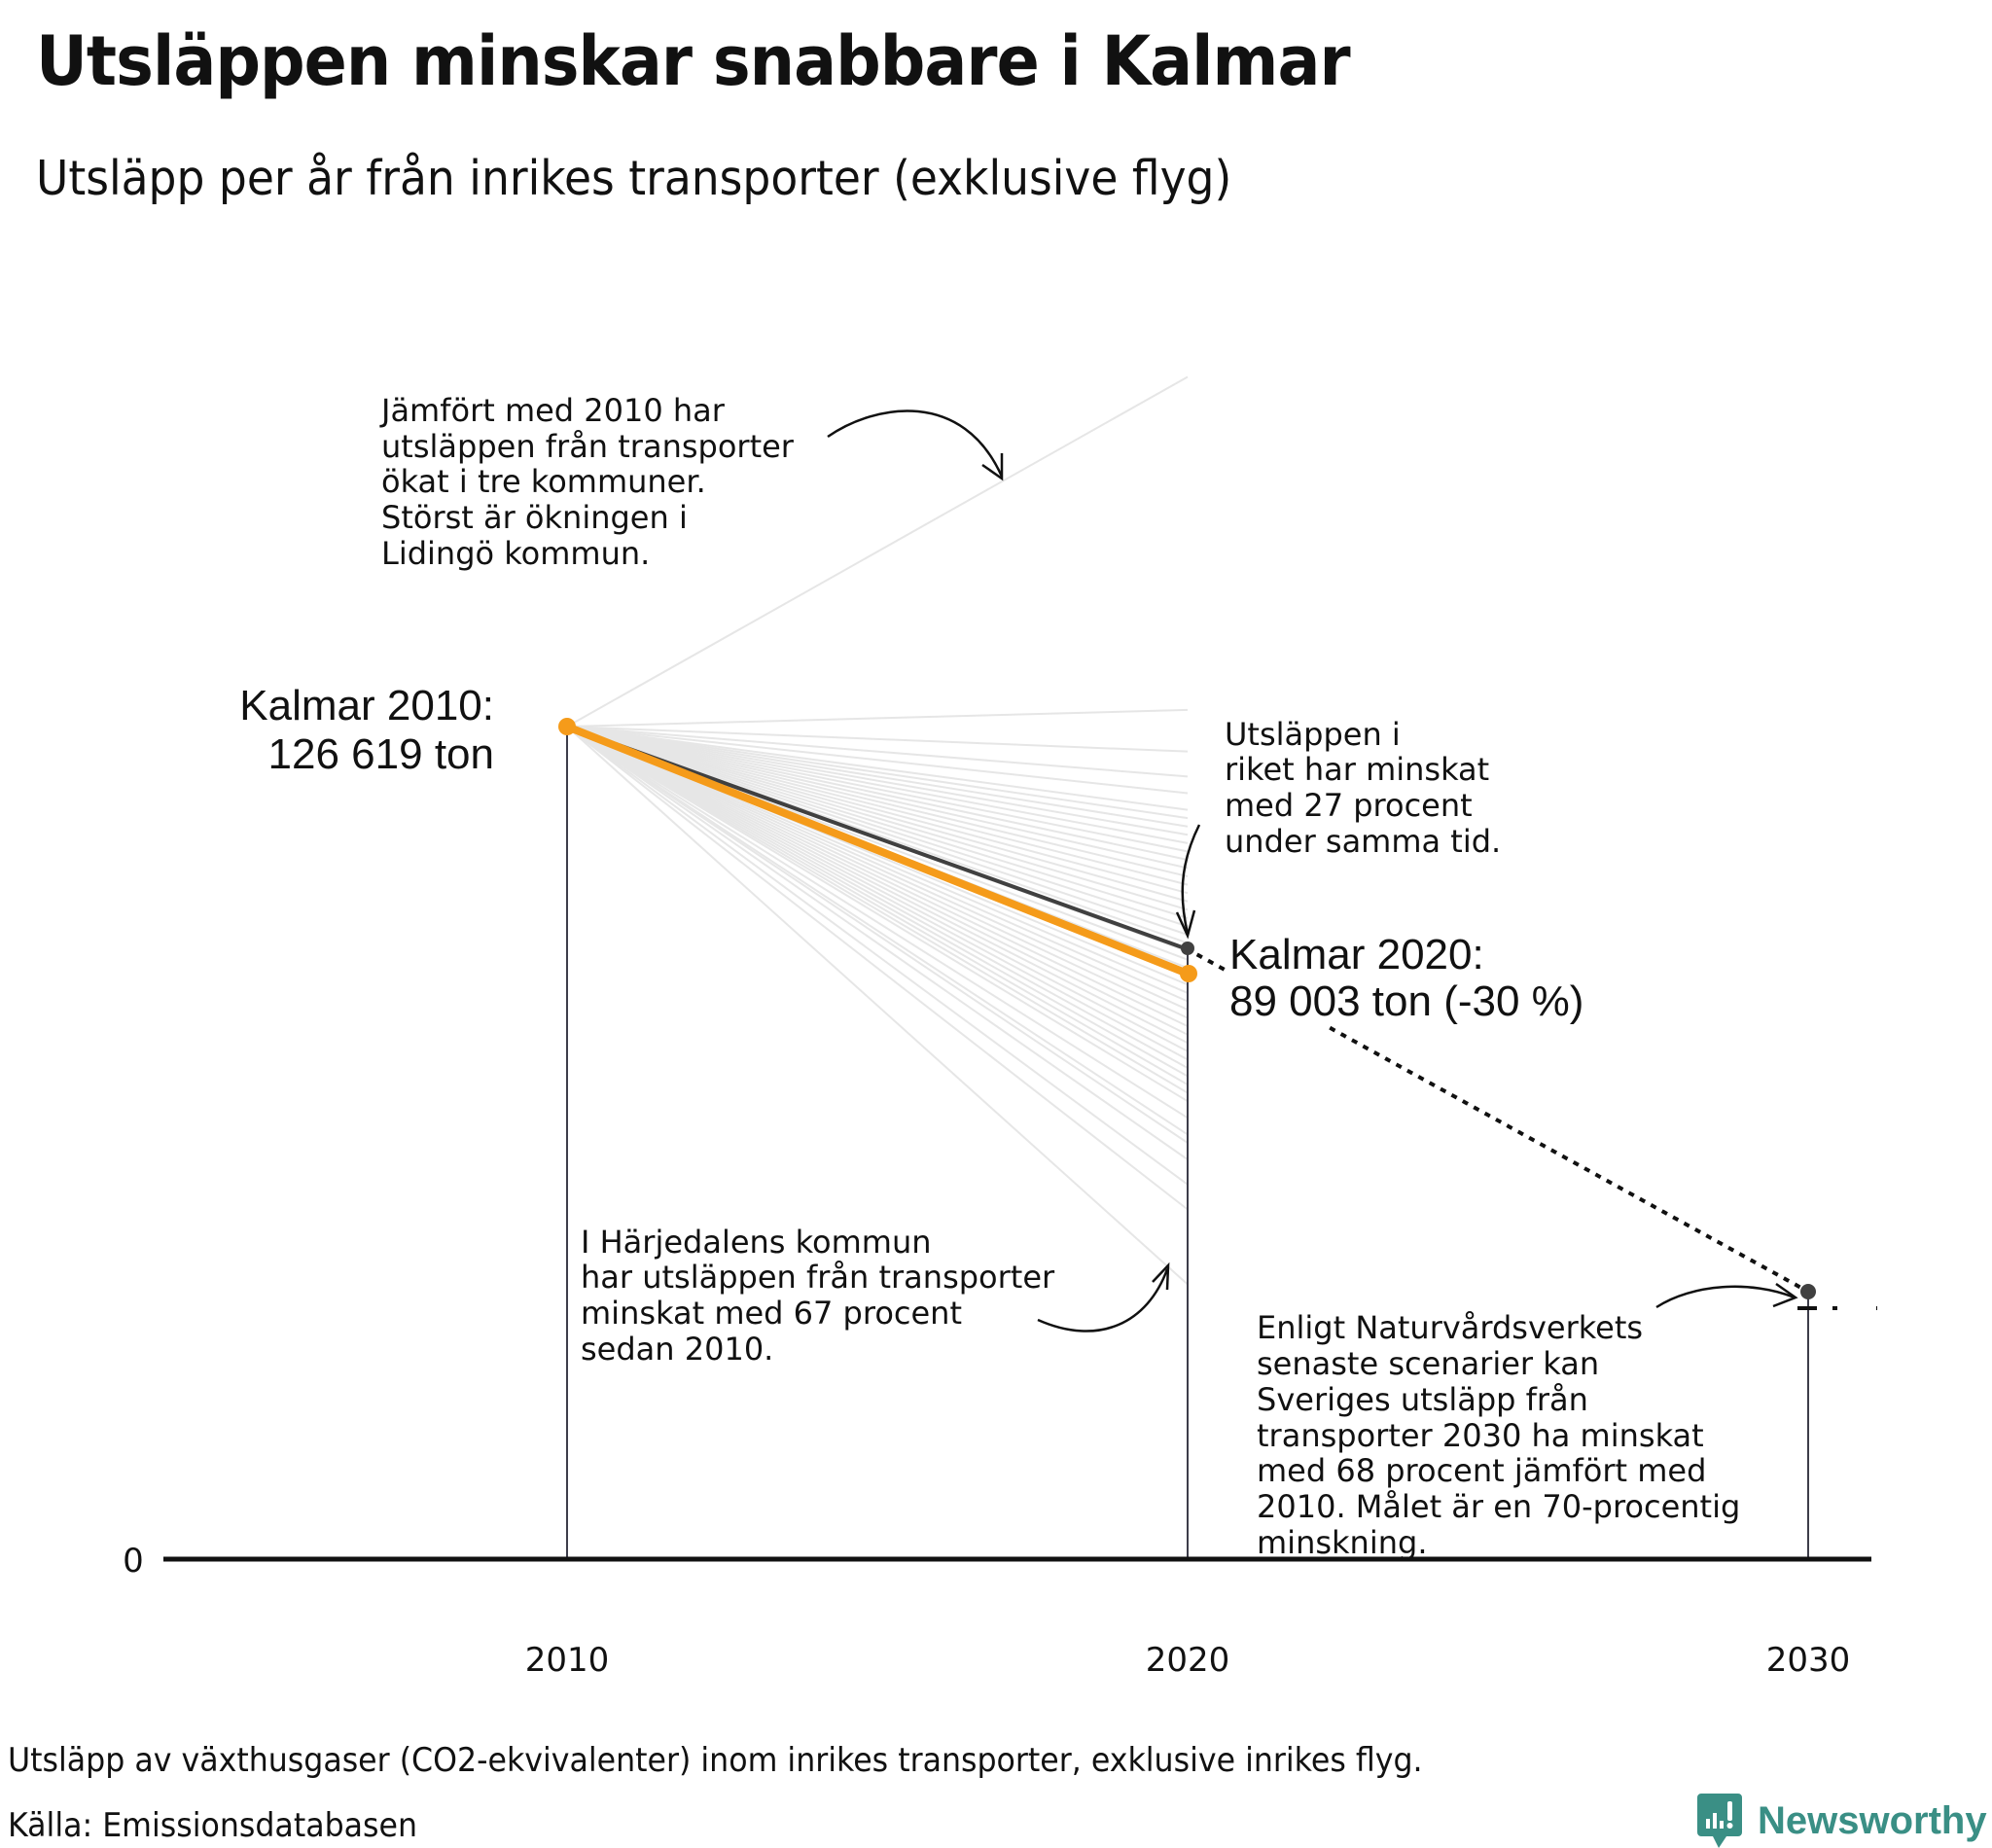 This screenshot has height=1848, width=1992. What do you see at coordinates (1406, 1001) in the screenshot?
I see `kalmar-2020-value: 89 003 ton (-30 %)` at bounding box center [1406, 1001].